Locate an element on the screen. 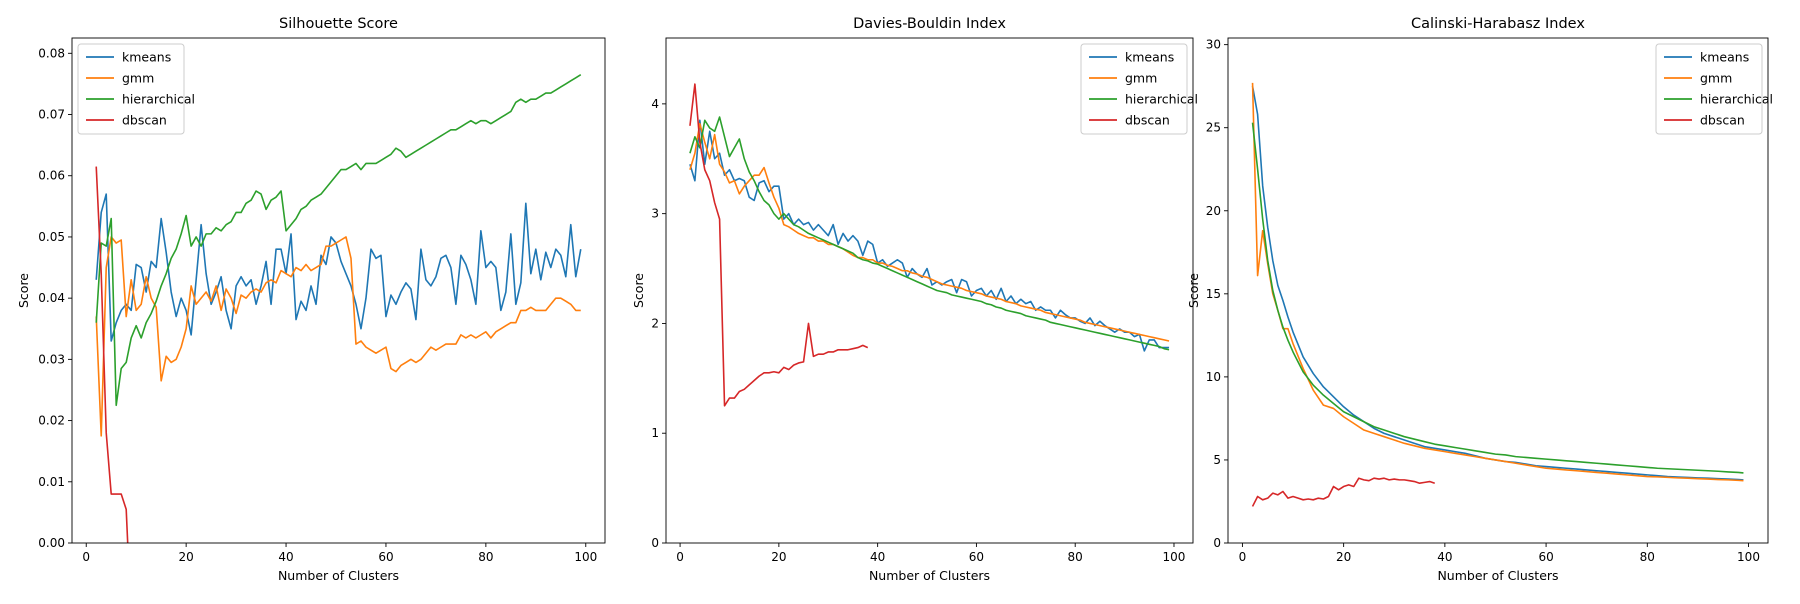 This screenshot has width=1800, height=604. plot-title: Davies-Bouldin Index is located at coordinates (929, 24).